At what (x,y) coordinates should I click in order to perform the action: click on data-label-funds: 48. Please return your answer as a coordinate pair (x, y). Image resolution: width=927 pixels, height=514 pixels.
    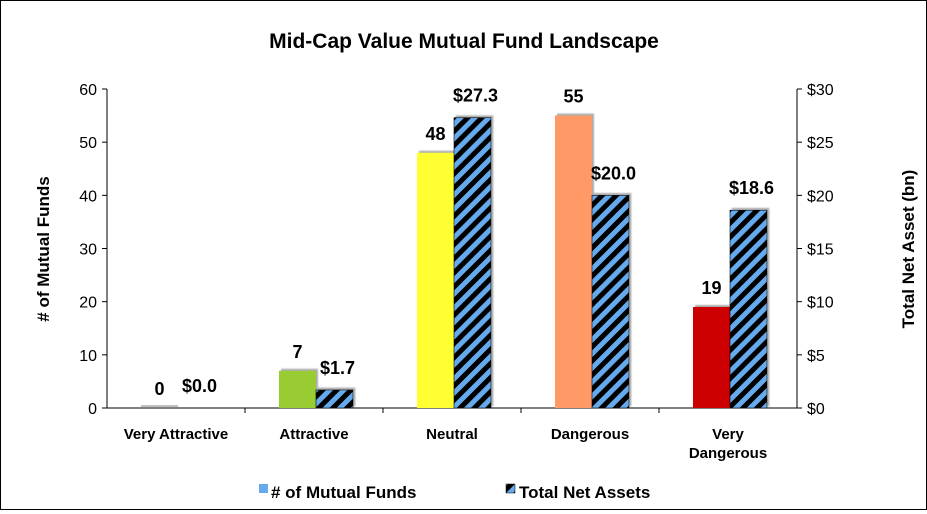
    Looking at the image, I should click on (435, 134).